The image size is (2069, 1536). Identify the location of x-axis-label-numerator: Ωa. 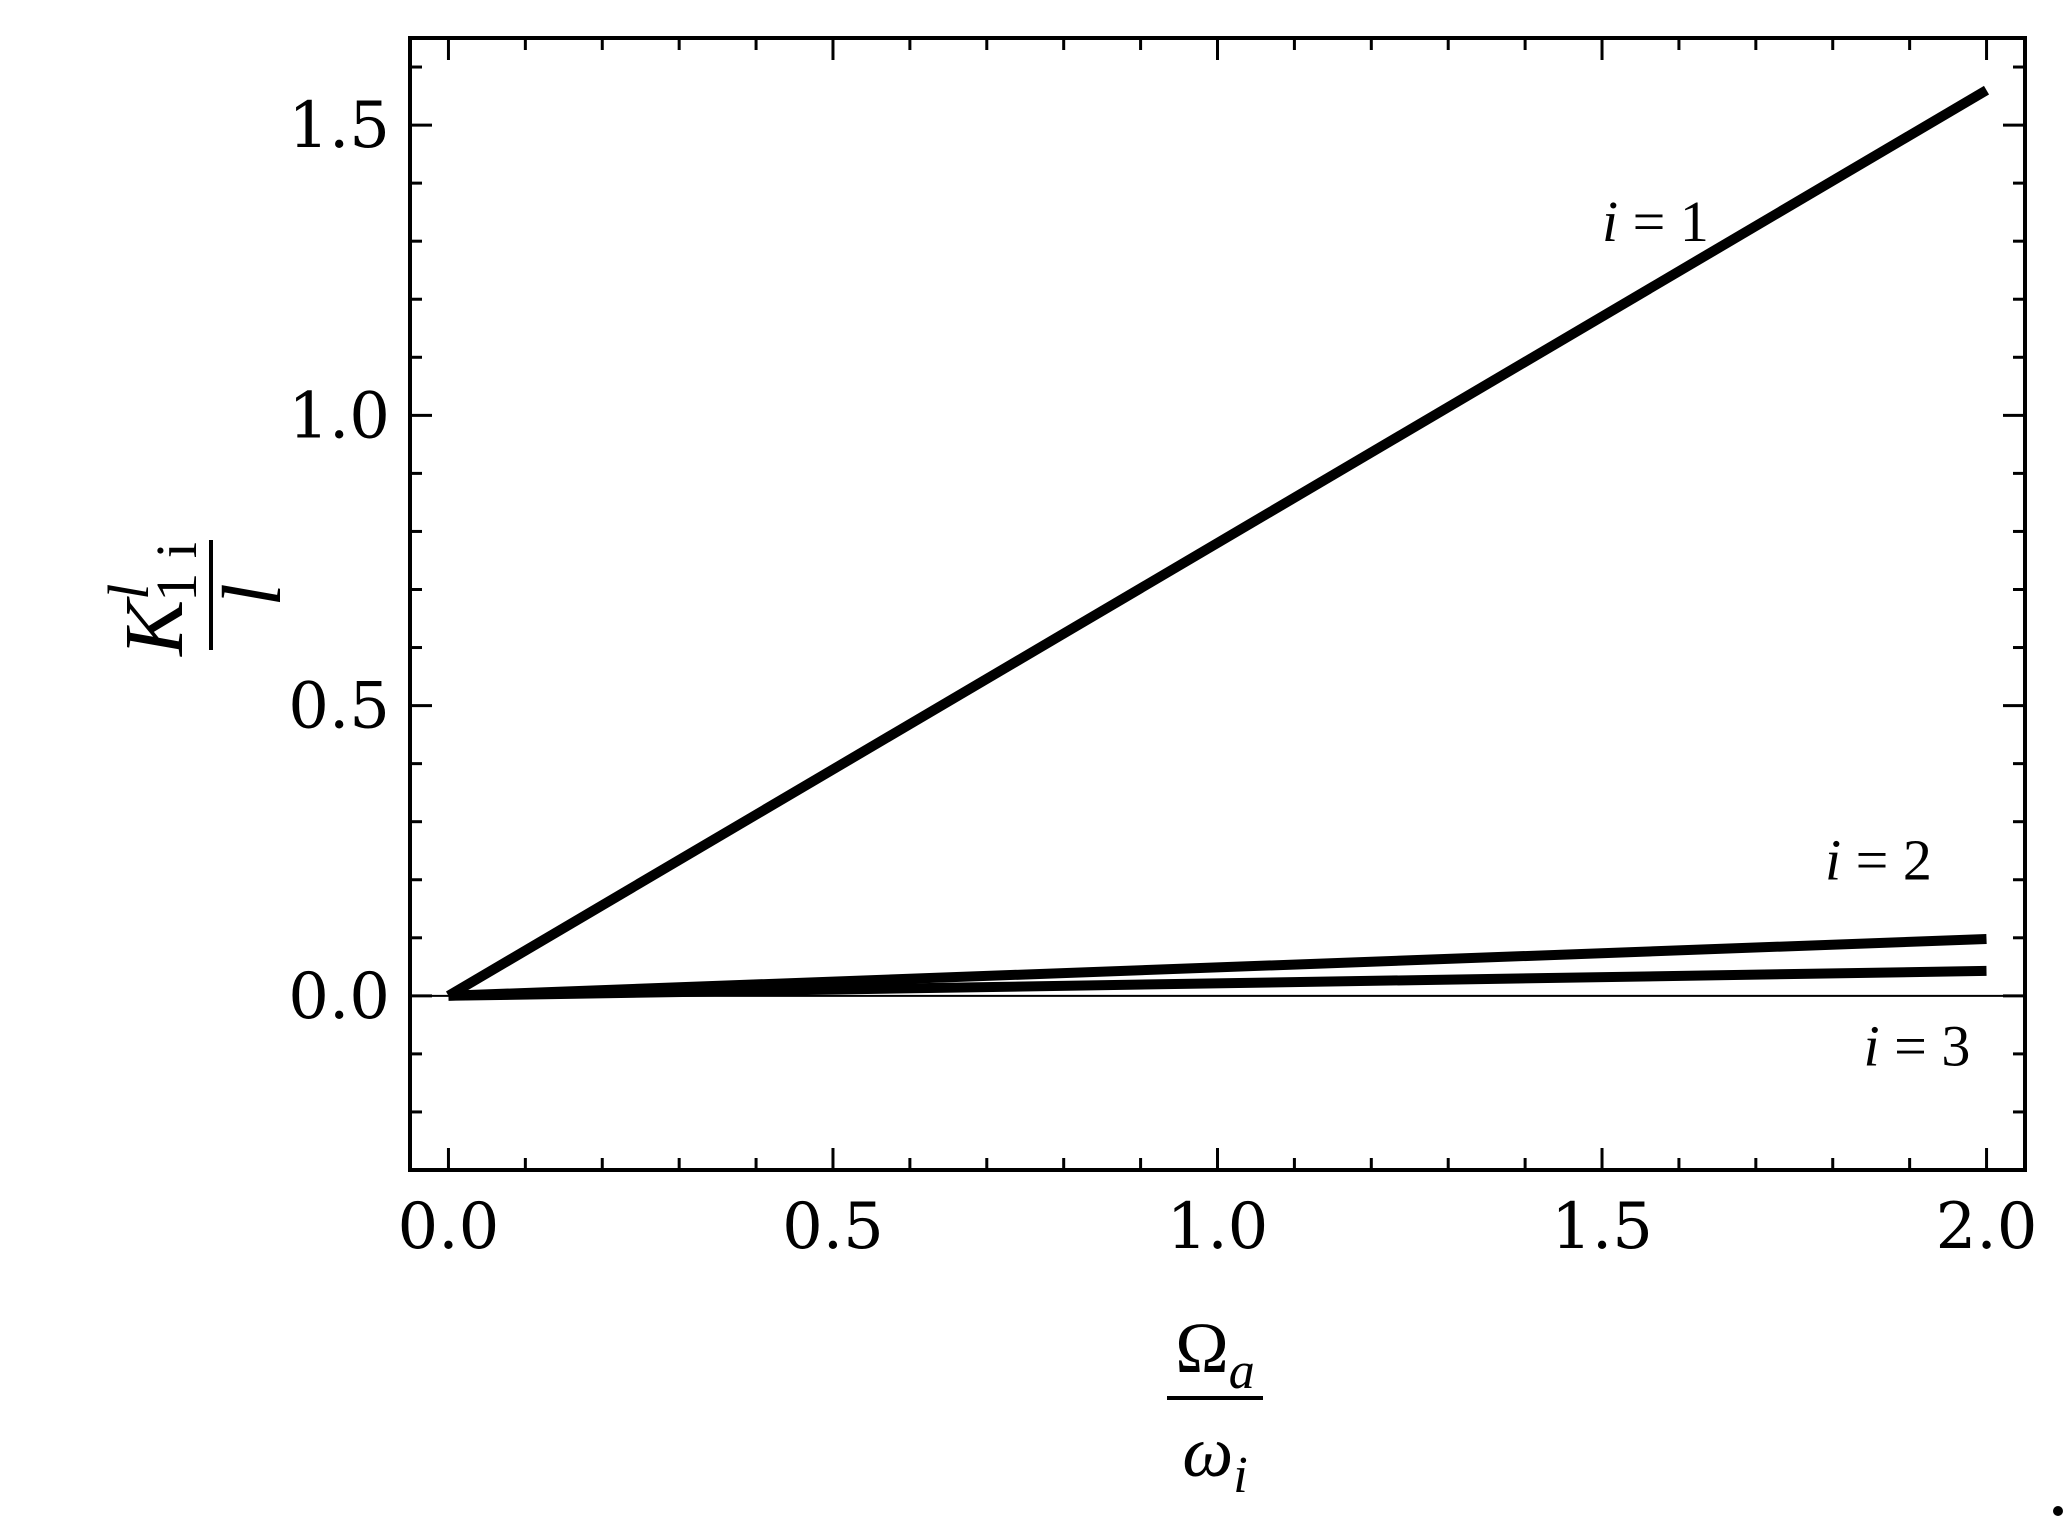
(1215, 1354).